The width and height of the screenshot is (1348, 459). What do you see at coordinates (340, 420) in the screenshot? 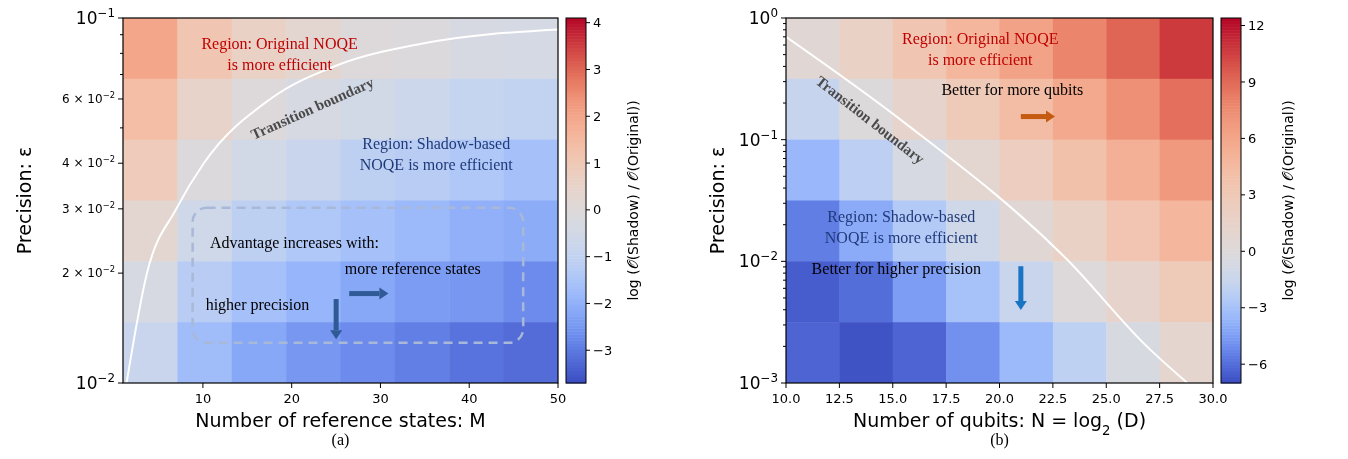
I see `x-axis-title: Number of reference states: M` at bounding box center [340, 420].